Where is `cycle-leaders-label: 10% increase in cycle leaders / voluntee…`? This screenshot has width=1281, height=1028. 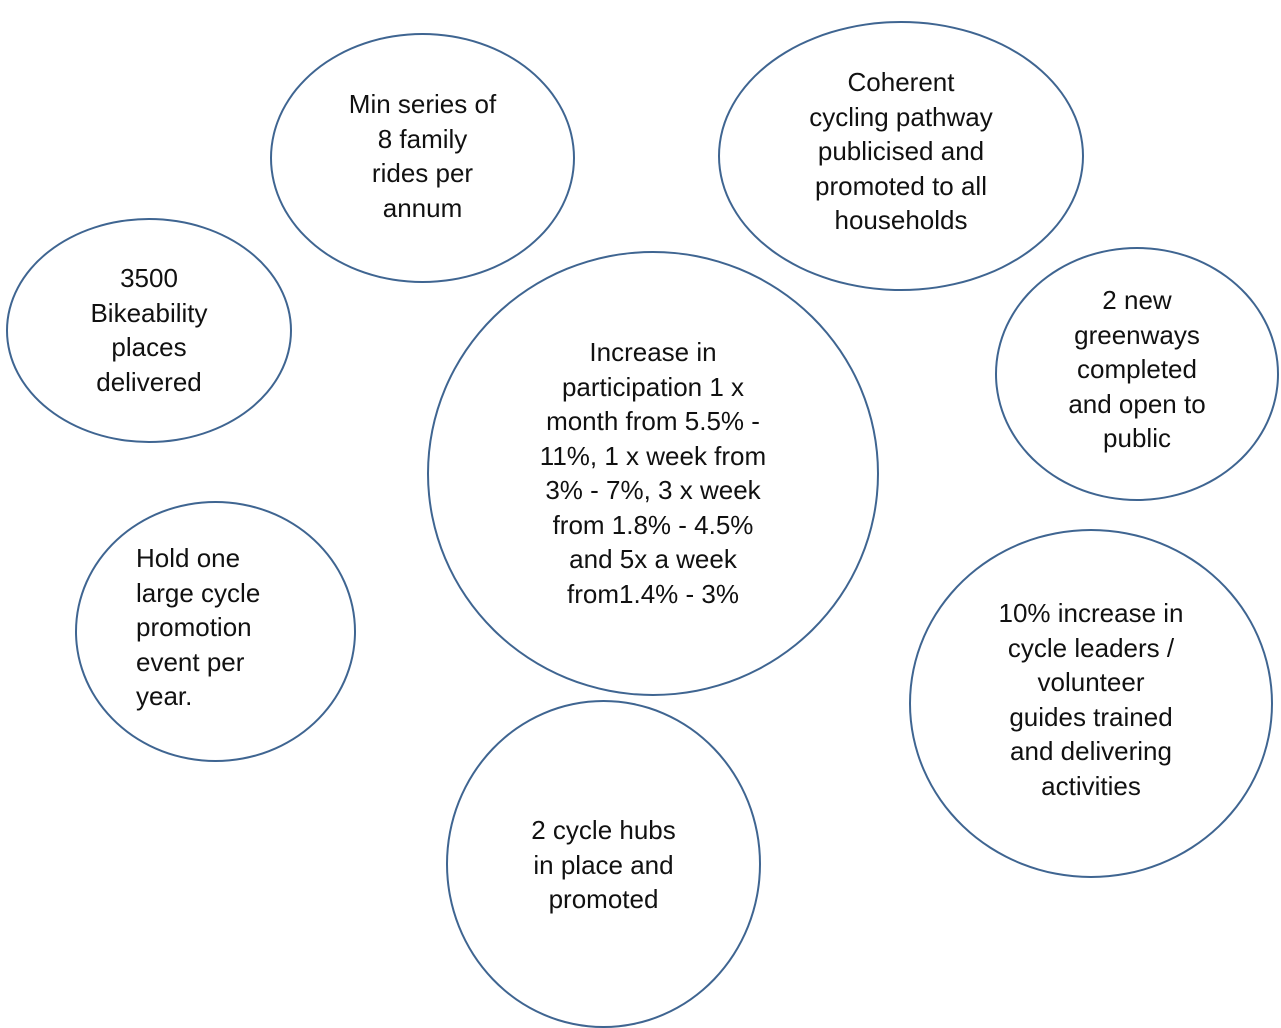
cycle-leaders-label: 10% increase in cycle leaders / voluntee… is located at coordinates (1091, 699).